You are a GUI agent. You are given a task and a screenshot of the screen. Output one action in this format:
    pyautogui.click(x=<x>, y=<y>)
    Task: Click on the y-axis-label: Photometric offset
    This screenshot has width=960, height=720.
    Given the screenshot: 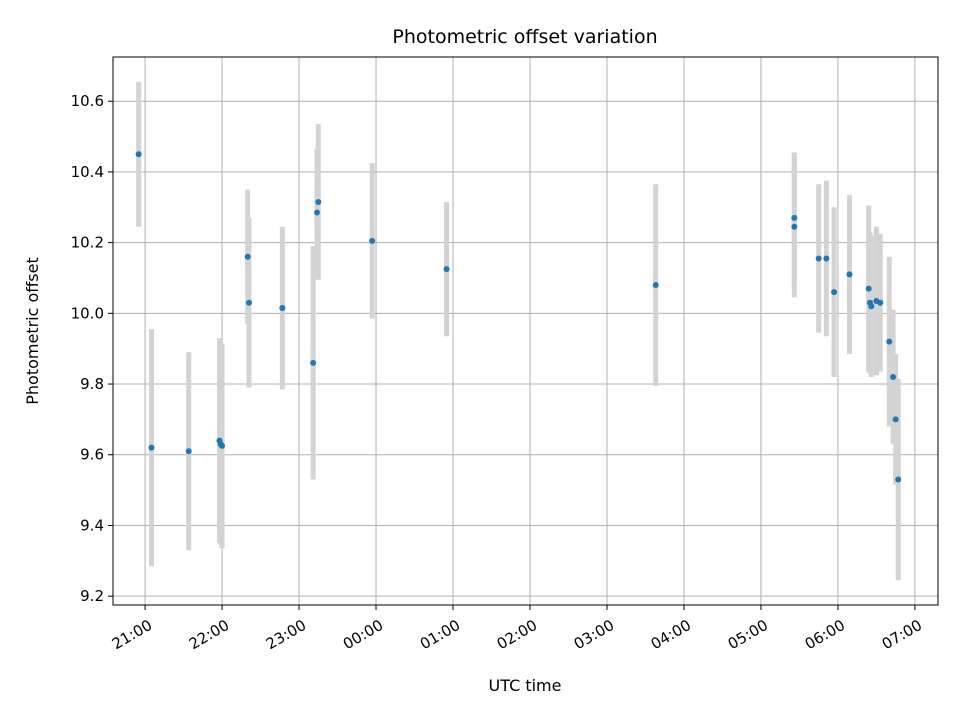 What is the action you would take?
    pyautogui.click(x=32, y=331)
    